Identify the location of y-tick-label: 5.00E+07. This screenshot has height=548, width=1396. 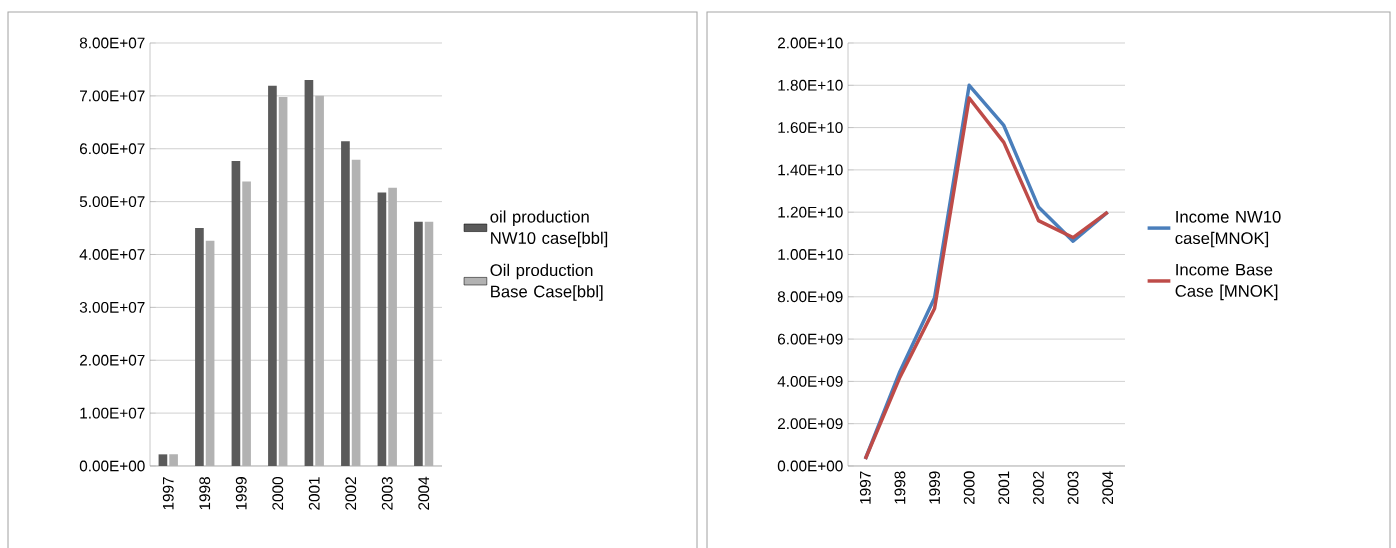
(112, 202).